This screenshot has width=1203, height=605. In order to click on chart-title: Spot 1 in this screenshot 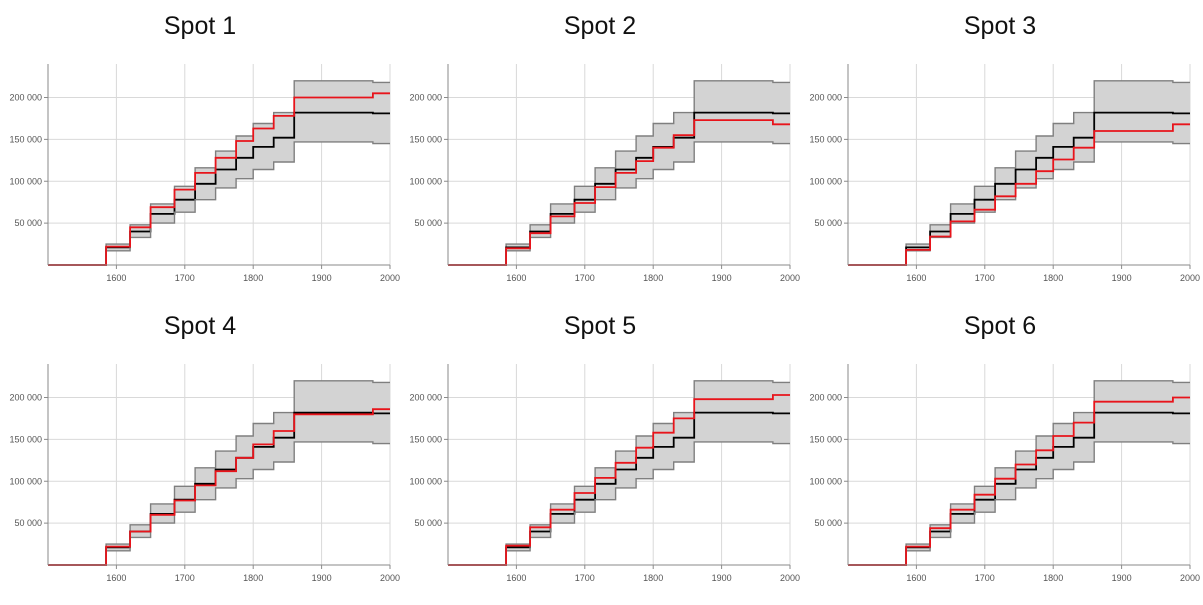, I will do `click(200, 26)`.